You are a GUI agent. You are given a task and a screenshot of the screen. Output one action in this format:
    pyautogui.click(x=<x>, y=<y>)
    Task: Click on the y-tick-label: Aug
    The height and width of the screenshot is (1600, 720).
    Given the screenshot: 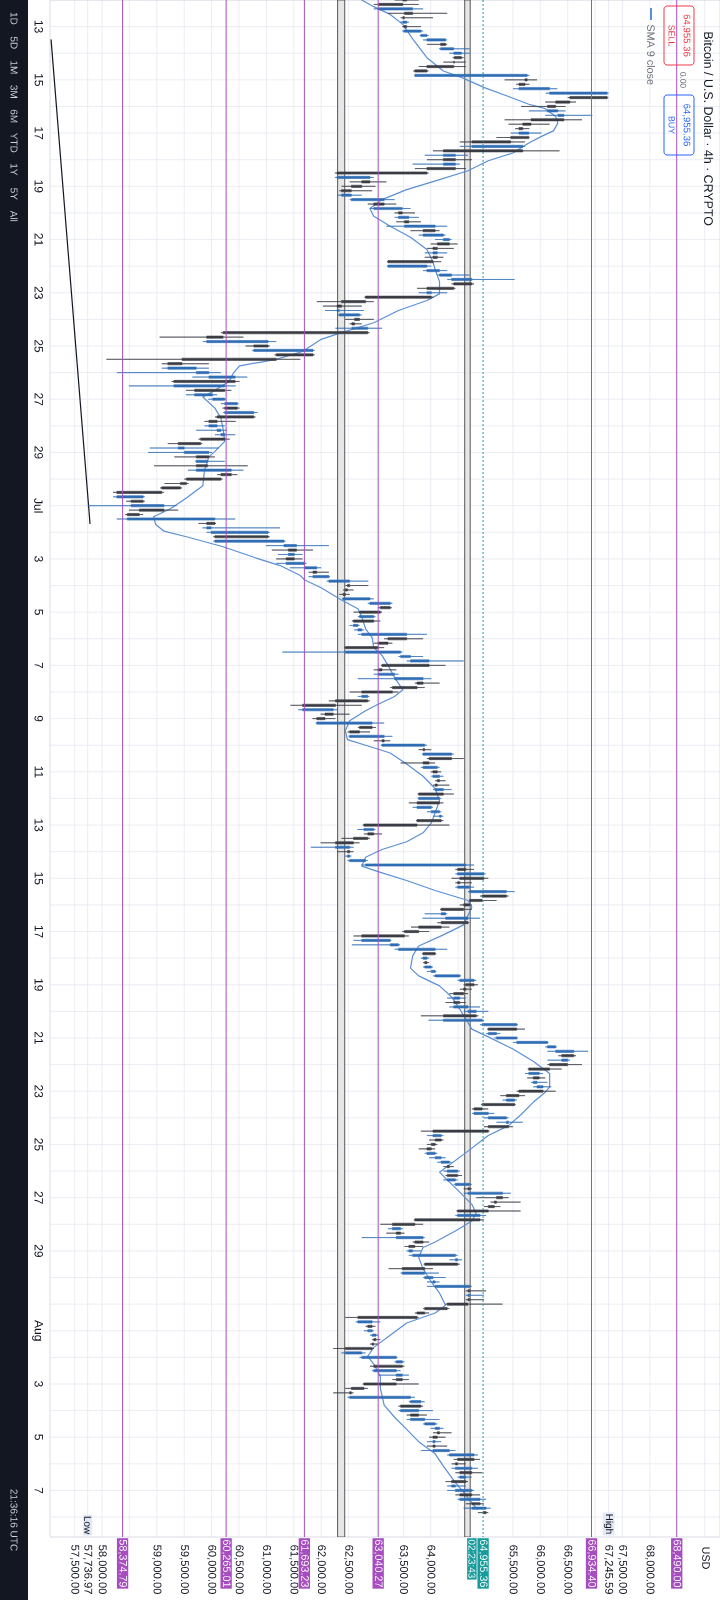 What is the action you would take?
    pyautogui.click(x=37, y=1330)
    